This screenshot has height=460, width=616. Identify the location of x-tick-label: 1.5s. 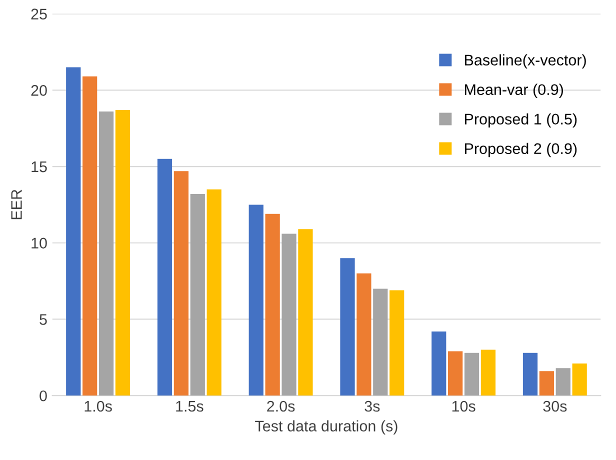
(190, 406).